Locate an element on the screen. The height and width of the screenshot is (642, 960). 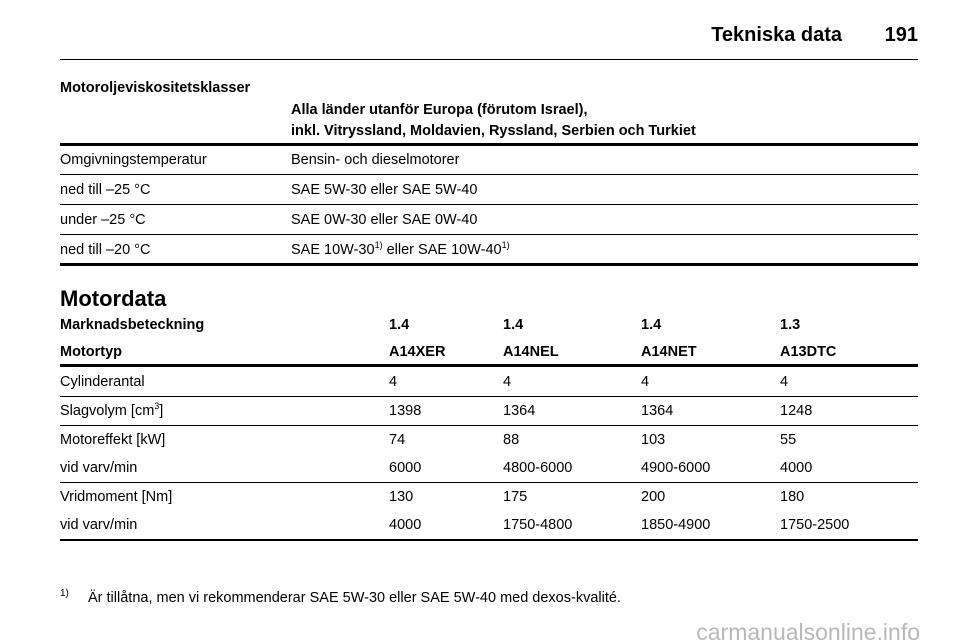
table-cell: 175 is located at coordinates (515, 497).